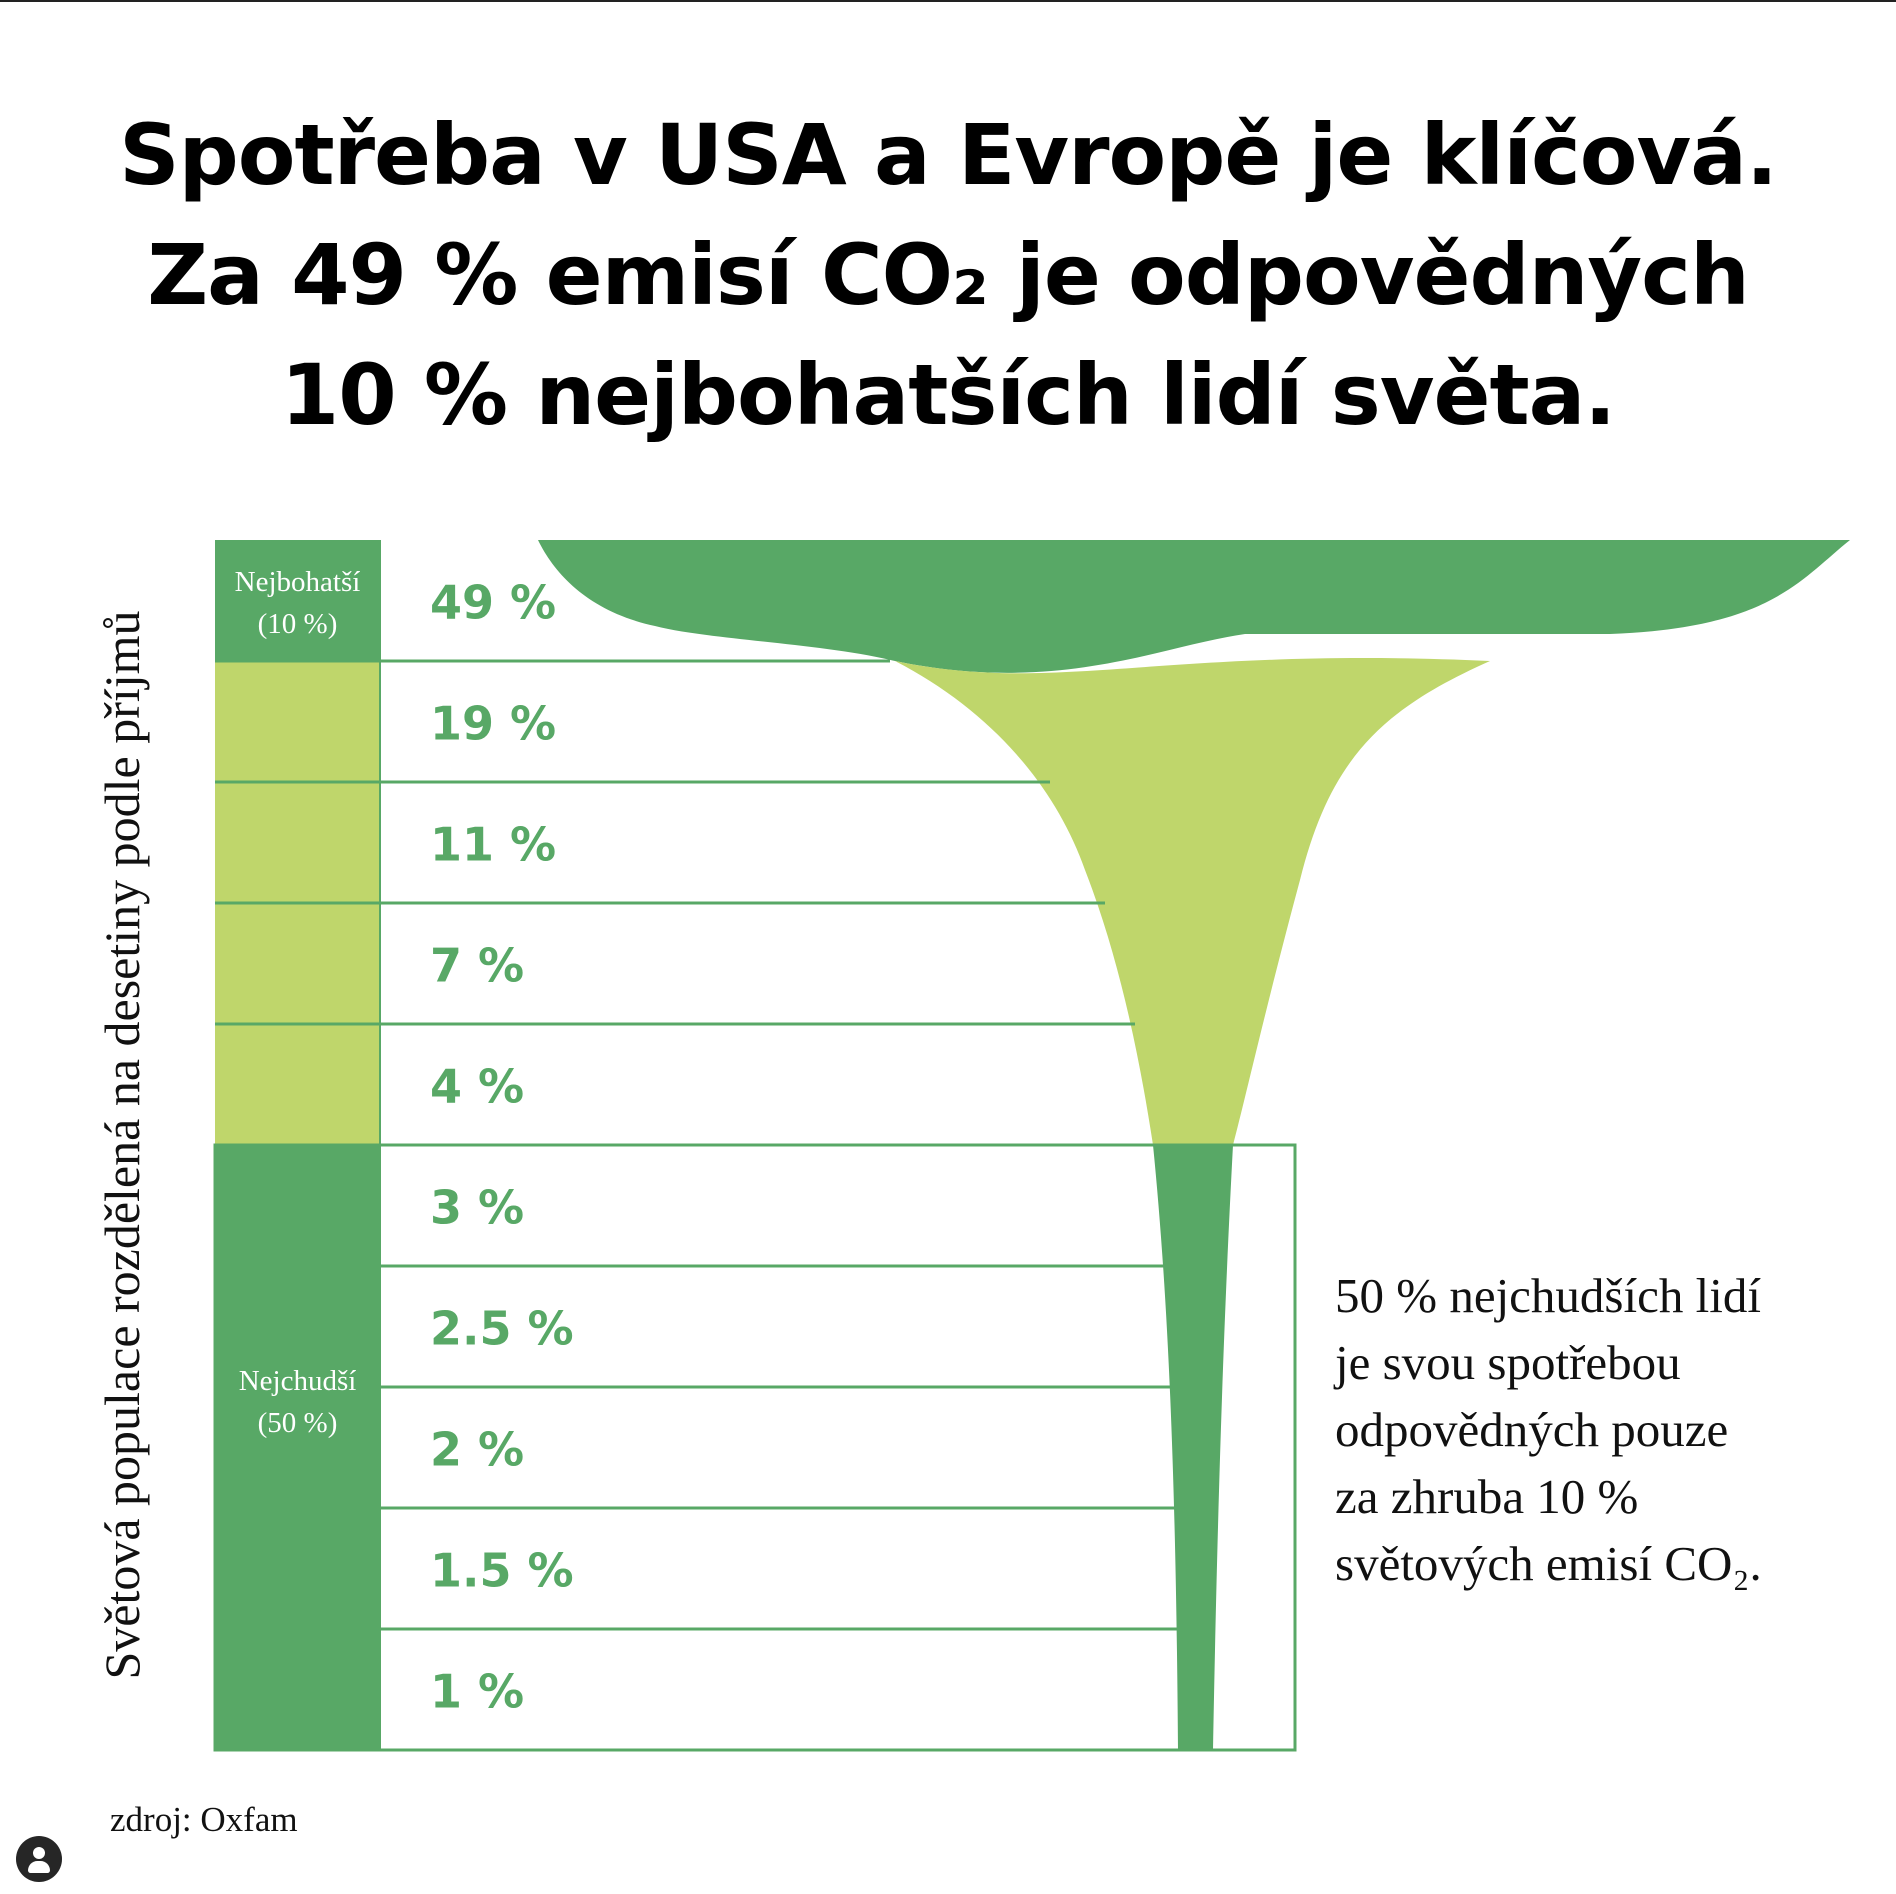 The image size is (1896, 1894). I want to click on richest-band, so click(297, 600).